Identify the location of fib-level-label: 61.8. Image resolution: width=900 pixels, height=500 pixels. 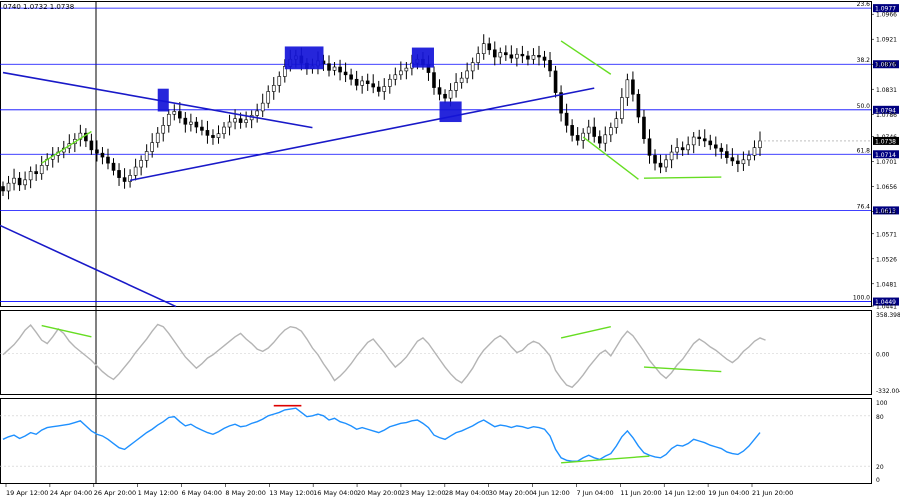
(864, 150).